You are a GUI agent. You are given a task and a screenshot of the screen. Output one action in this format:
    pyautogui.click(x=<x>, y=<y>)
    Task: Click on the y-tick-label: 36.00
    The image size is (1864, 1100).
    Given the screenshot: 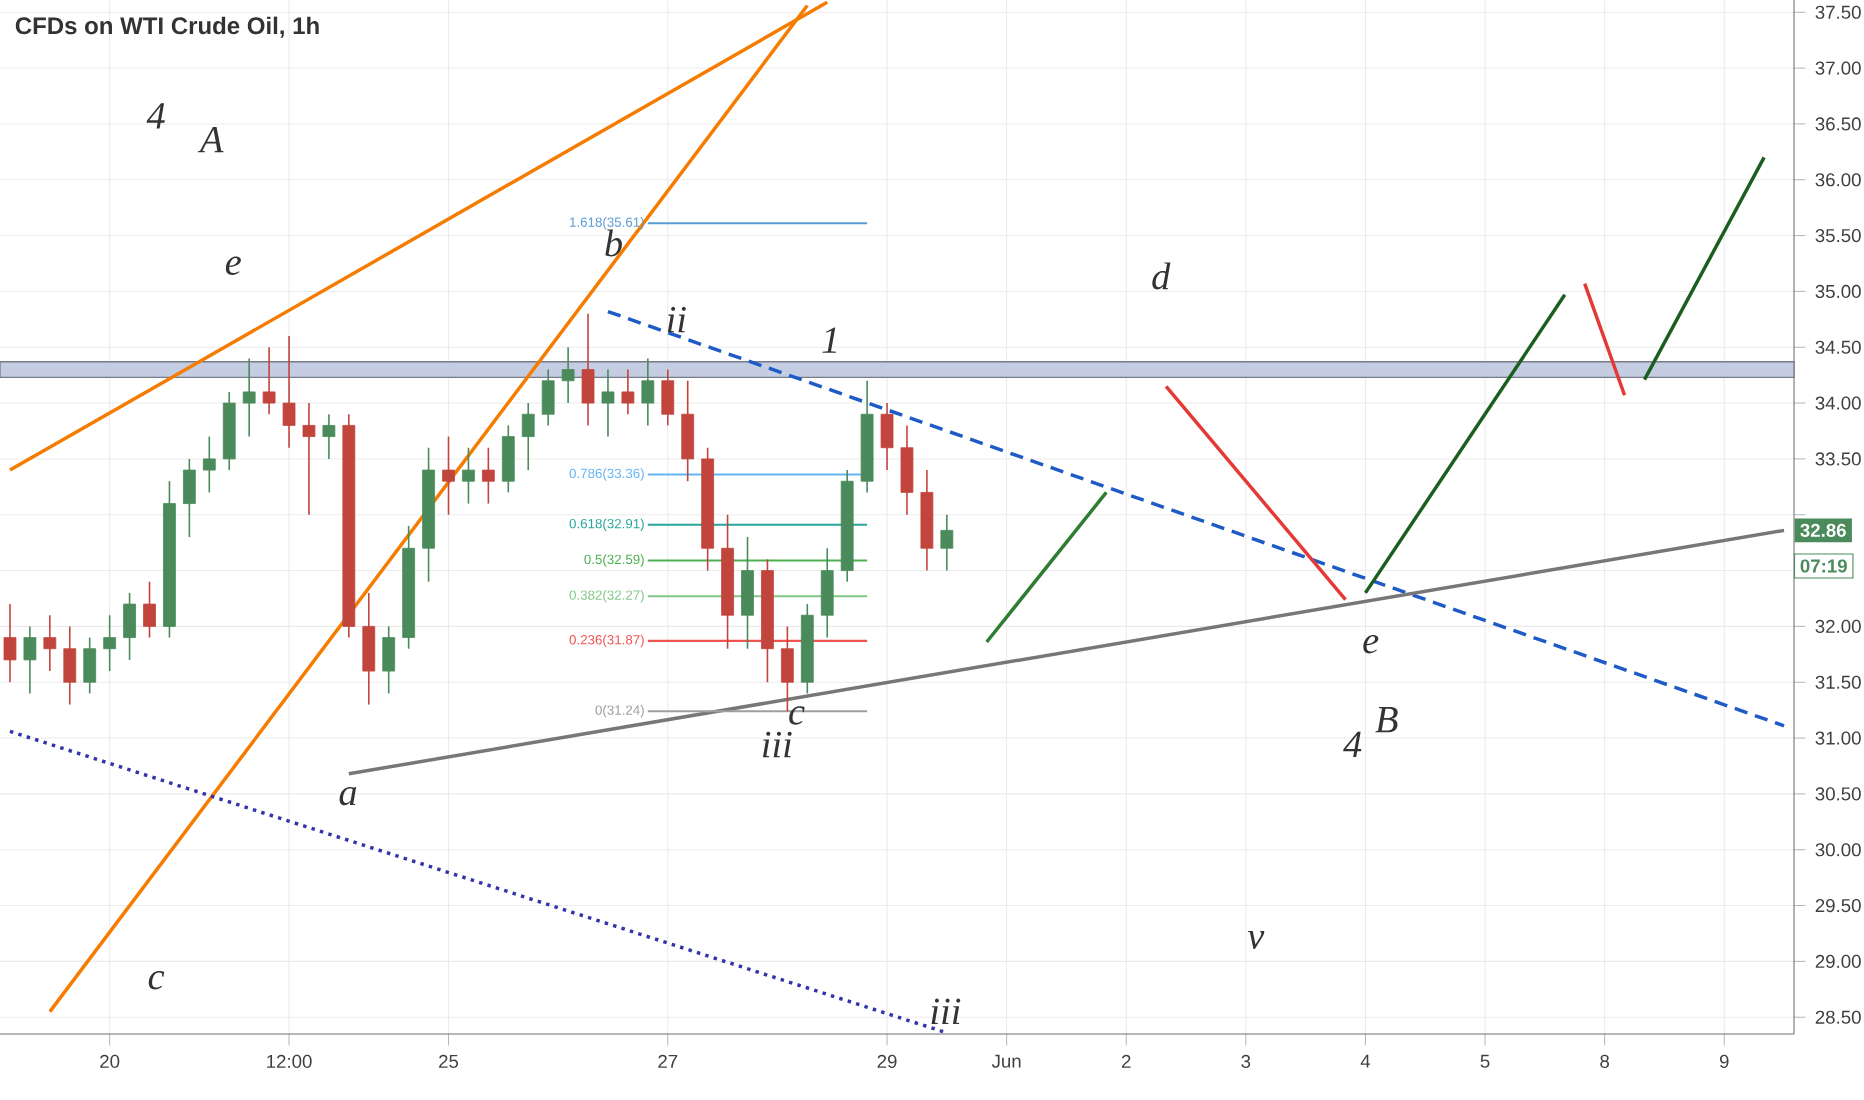 What is the action you would take?
    pyautogui.click(x=1838, y=180)
    